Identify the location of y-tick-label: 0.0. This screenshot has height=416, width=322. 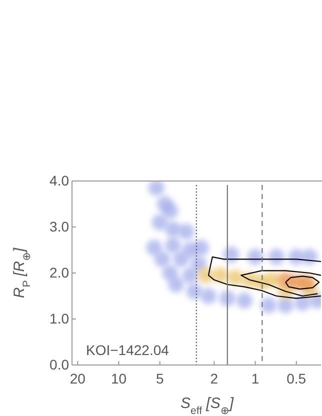
(60, 364).